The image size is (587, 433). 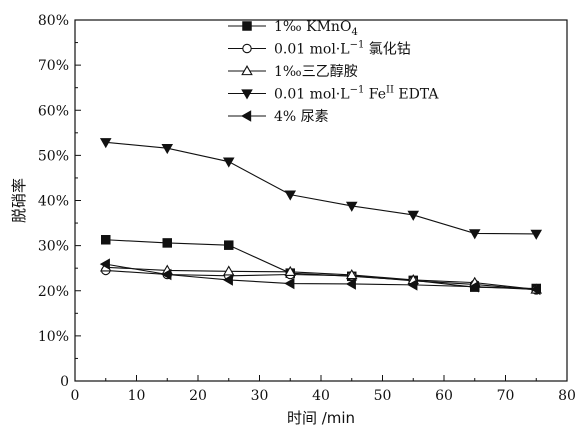 I want to click on y-tick-label: 80%, so click(x=53, y=21).